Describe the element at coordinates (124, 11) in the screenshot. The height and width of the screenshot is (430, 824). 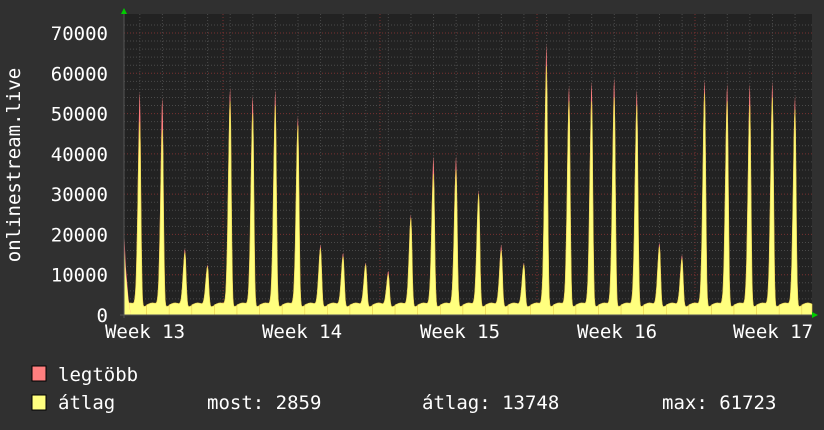
I see `y-axis-arrow-icon` at that location.